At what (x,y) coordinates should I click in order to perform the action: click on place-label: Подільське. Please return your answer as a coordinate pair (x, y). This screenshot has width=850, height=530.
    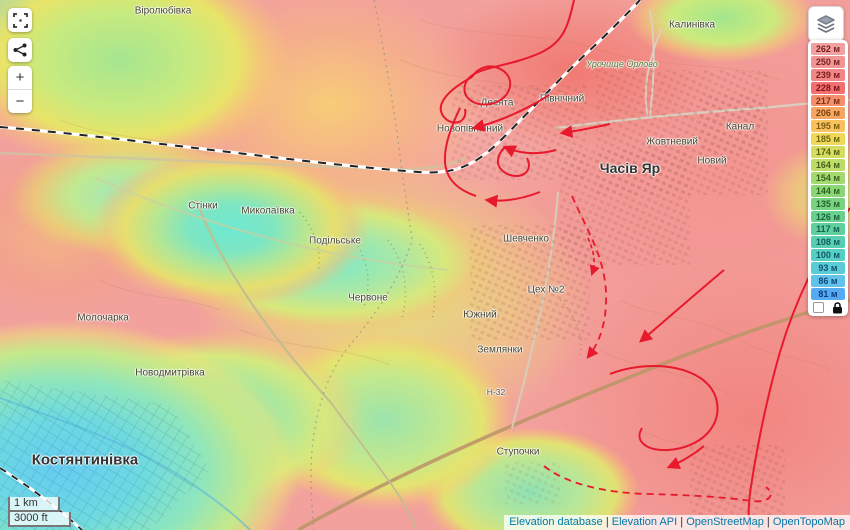
    Looking at the image, I should click on (335, 241).